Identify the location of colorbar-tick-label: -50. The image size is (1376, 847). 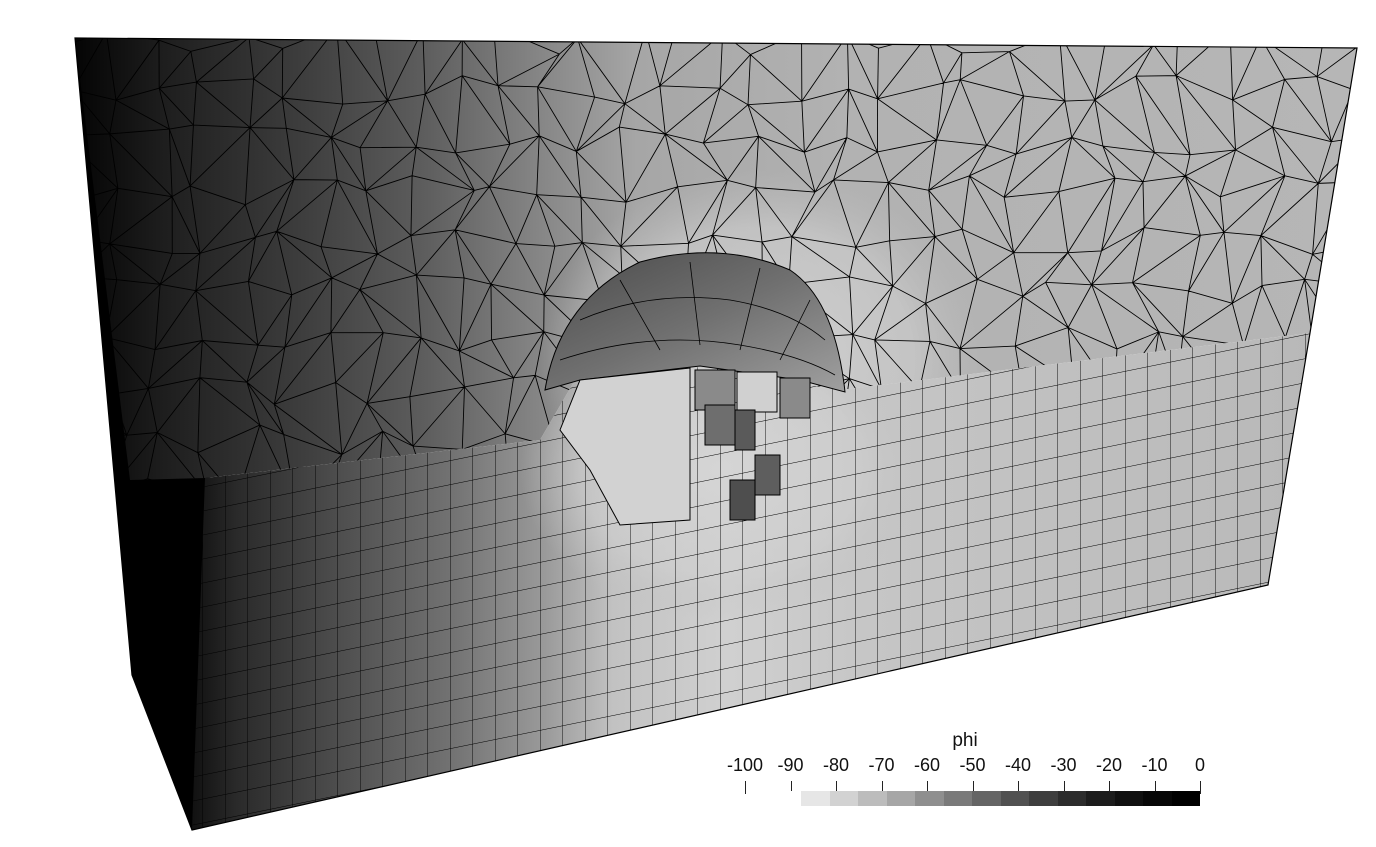
(972, 765).